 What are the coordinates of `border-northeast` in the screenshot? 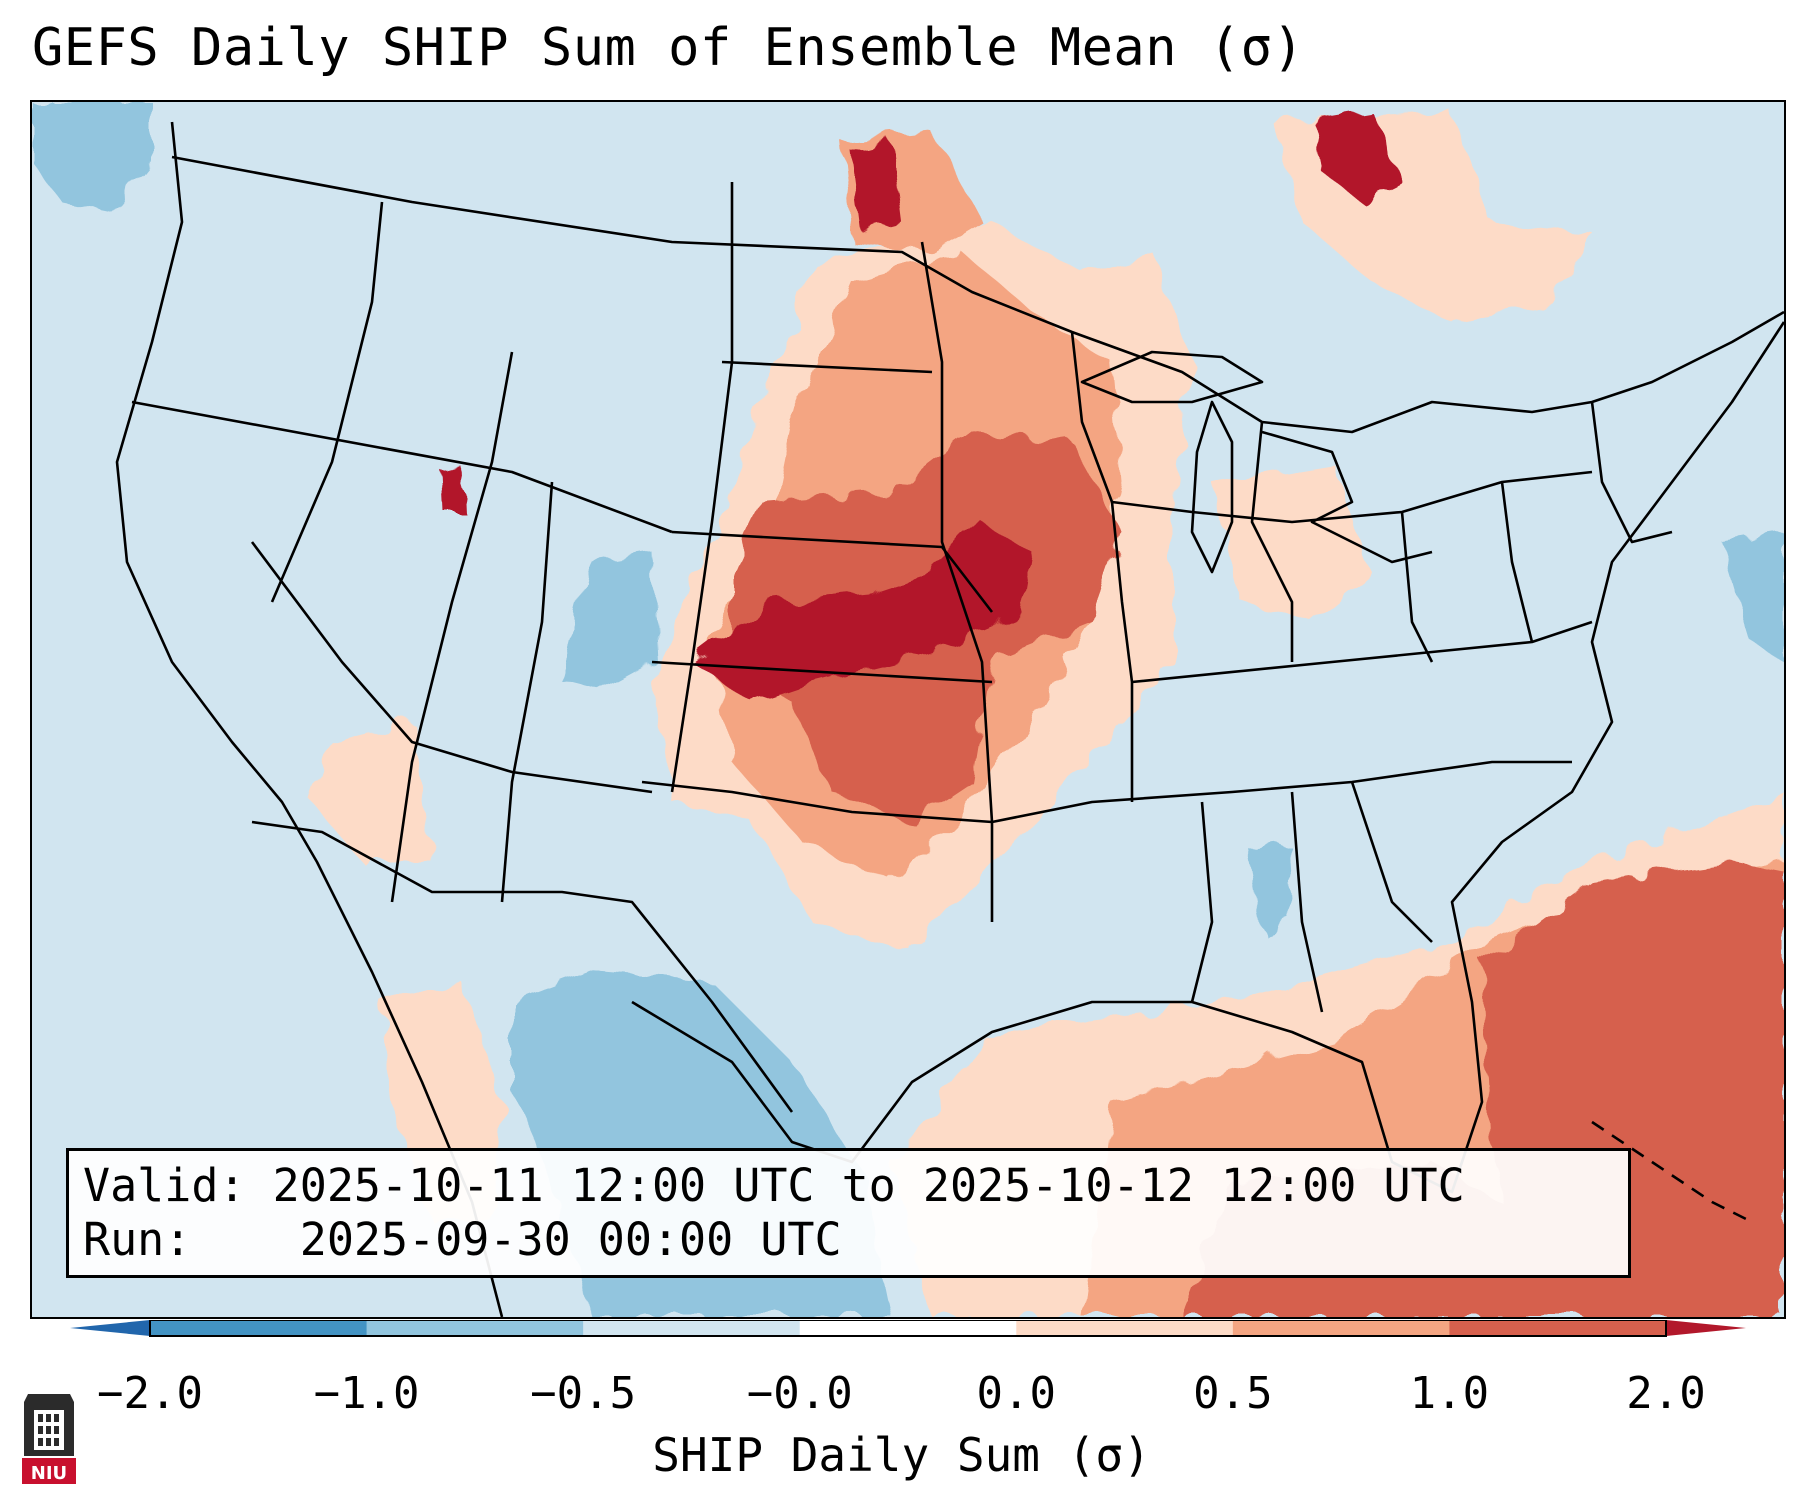 It's located at (1631, 472).